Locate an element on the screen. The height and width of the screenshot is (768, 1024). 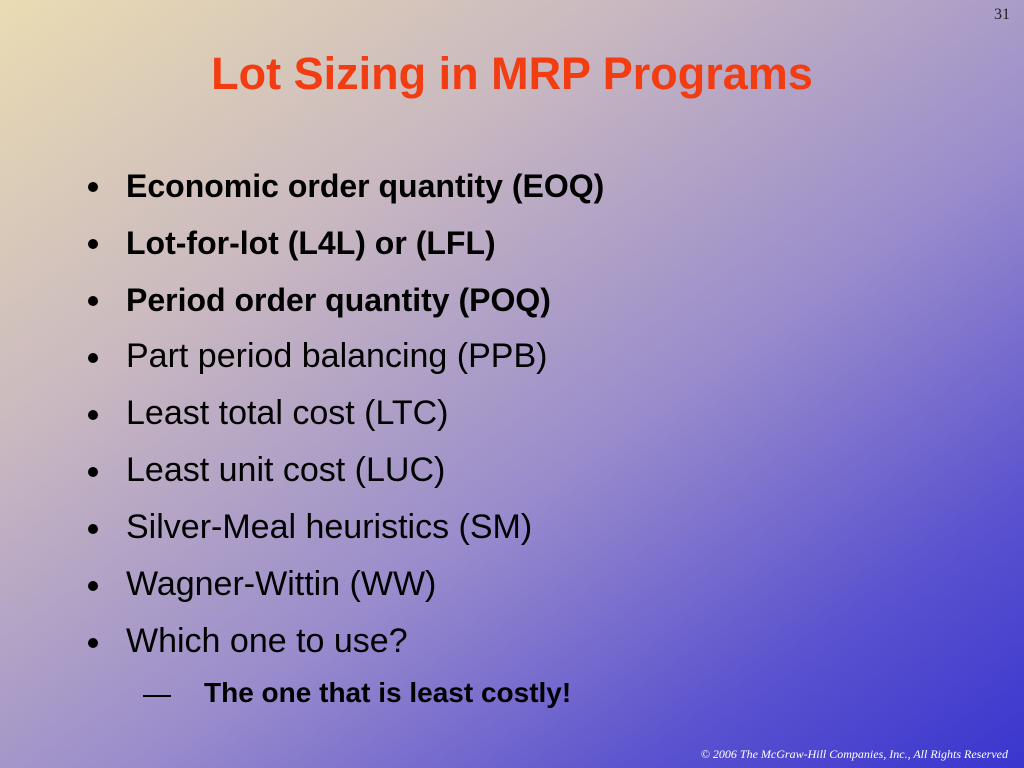
slide-number: 31 is located at coordinates (1002, 14).